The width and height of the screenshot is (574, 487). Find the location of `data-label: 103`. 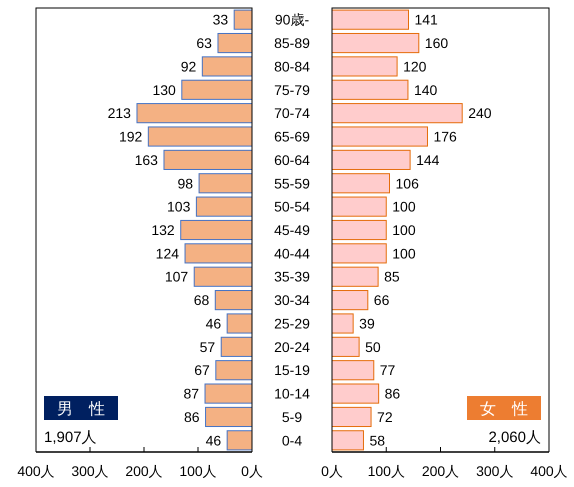

data-label: 103 is located at coordinates (179, 206).